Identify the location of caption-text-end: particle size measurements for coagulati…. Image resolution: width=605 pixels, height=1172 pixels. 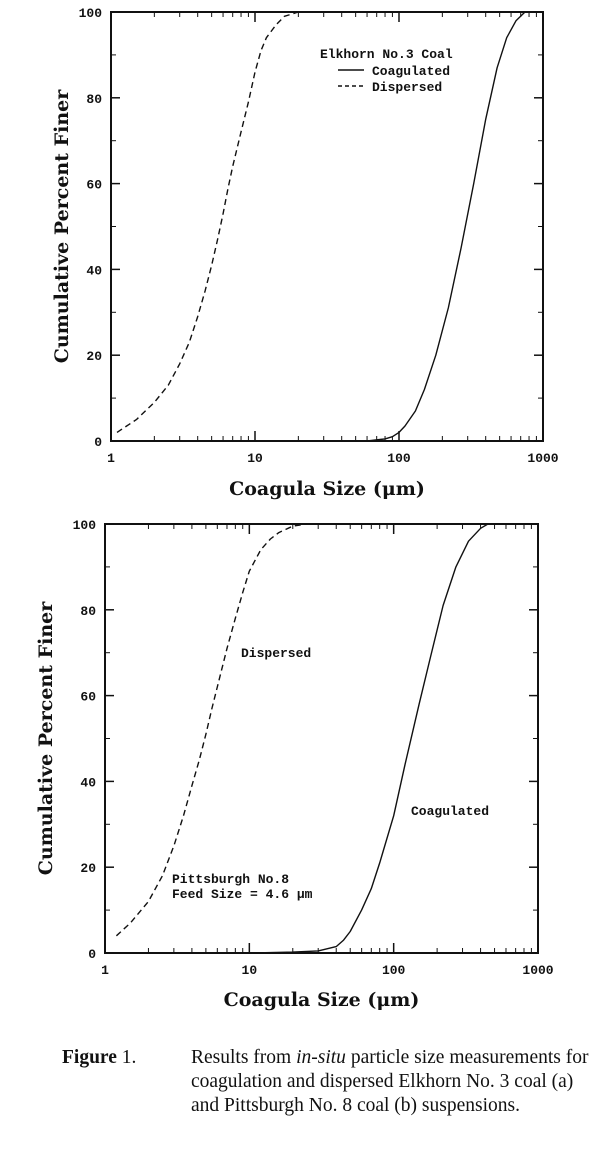
(390, 1081).